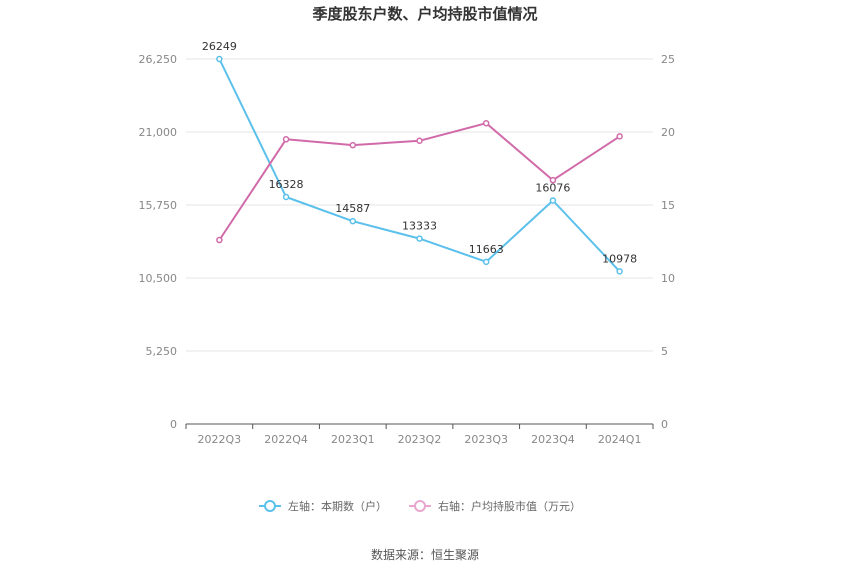 The height and width of the screenshot is (579, 850). Describe the element at coordinates (668, 132) in the screenshot. I see `right-tick-label: 20` at that location.